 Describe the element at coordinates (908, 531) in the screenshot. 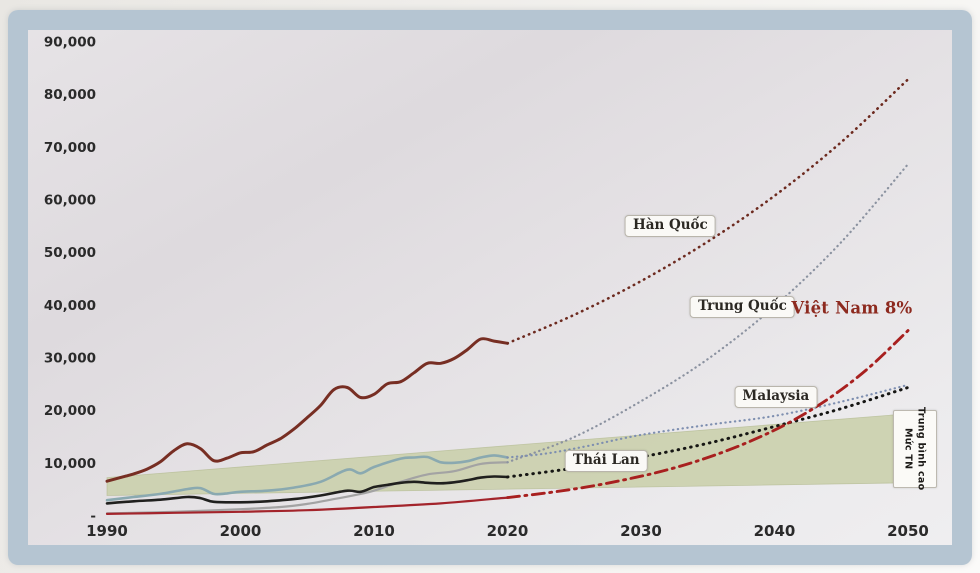

I see `x-axis-tick-label: 2050` at that location.